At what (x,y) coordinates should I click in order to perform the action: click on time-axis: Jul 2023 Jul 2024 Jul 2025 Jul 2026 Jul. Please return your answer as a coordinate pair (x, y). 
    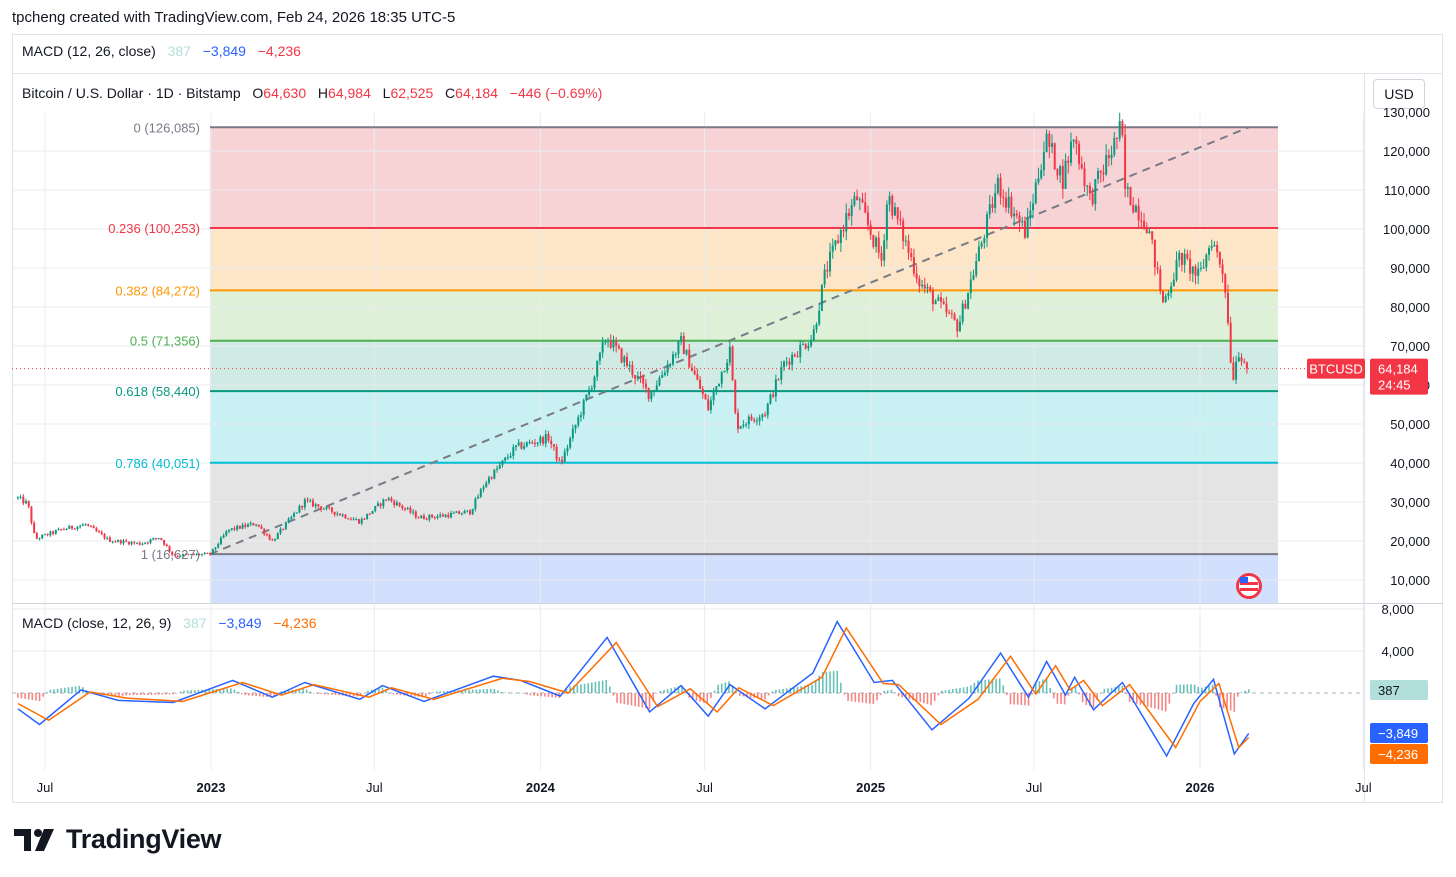
    Looking at the image, I should click on (704, 787).